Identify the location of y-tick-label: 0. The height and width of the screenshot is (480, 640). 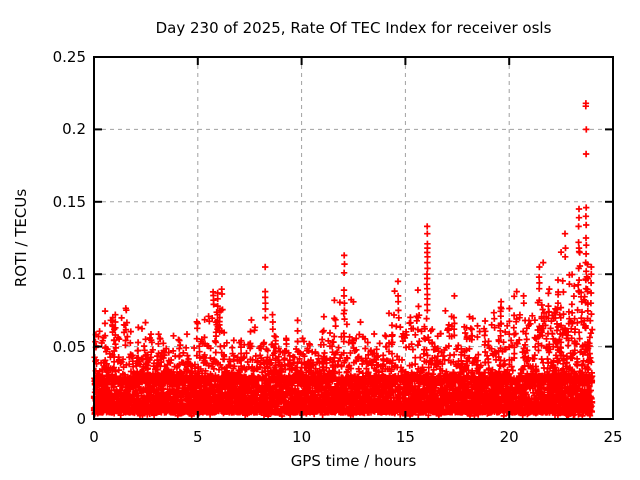
(81, 419).